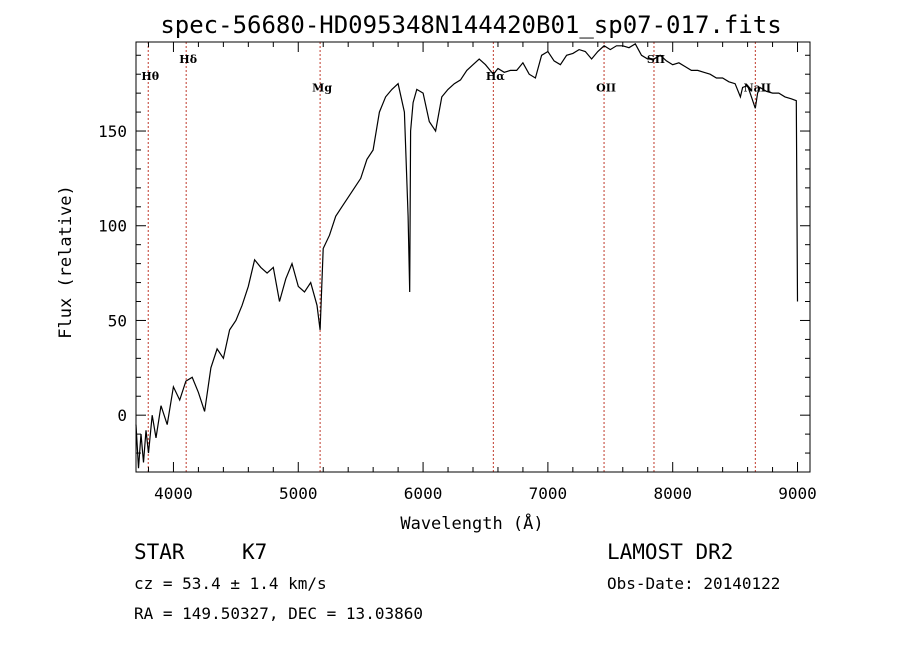 The width and height of the screenshot is (900, 649). What do you see at coordinates (693, 583) in the screenshot?
I see `obs-date-line: Obs-Date: 20140122` at bounding box center [693, 583].